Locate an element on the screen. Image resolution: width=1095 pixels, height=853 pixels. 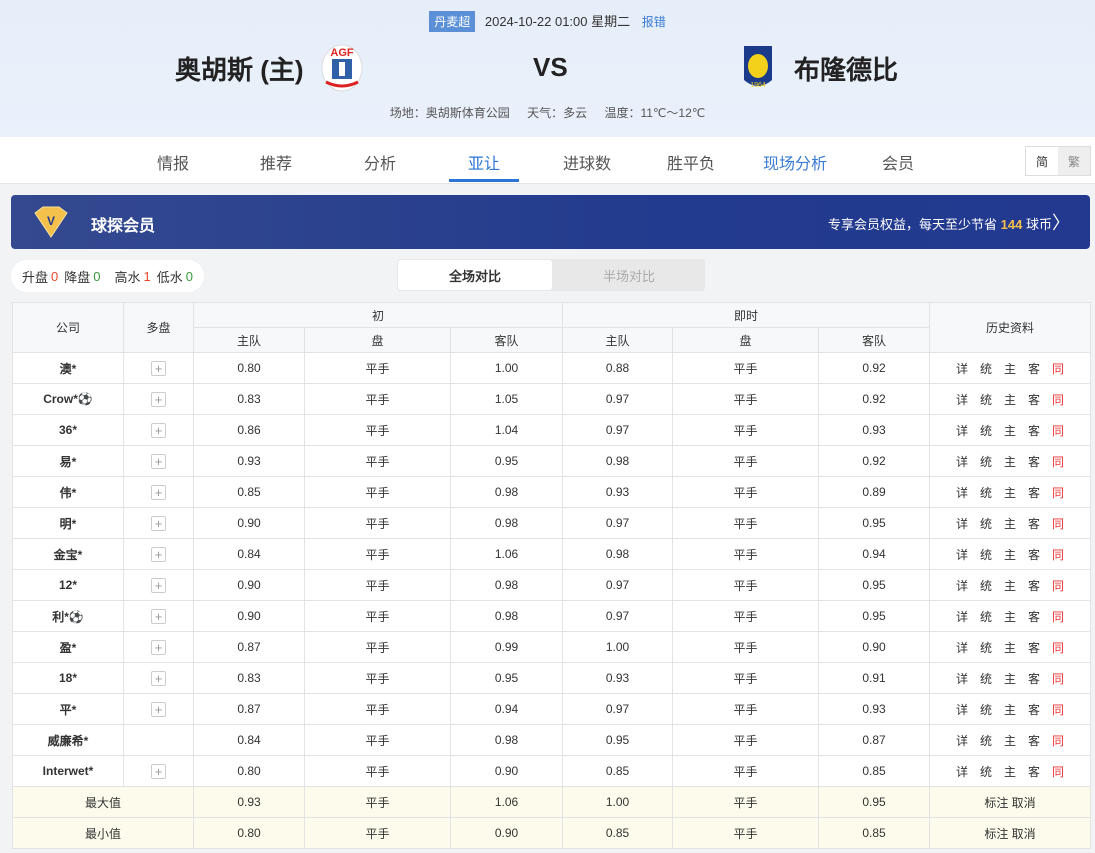
live-away-odds: 0.87 is located at coordinates (874, 740).